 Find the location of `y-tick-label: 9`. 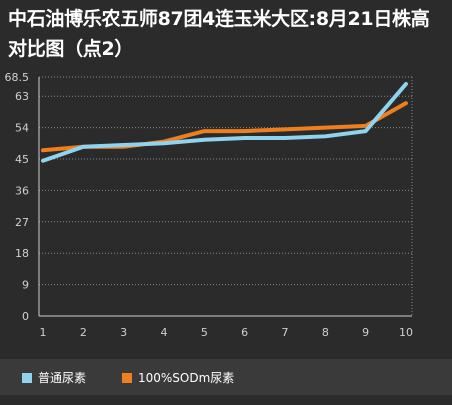

y-tick-label: 9 is located at coordinates (25, 285).